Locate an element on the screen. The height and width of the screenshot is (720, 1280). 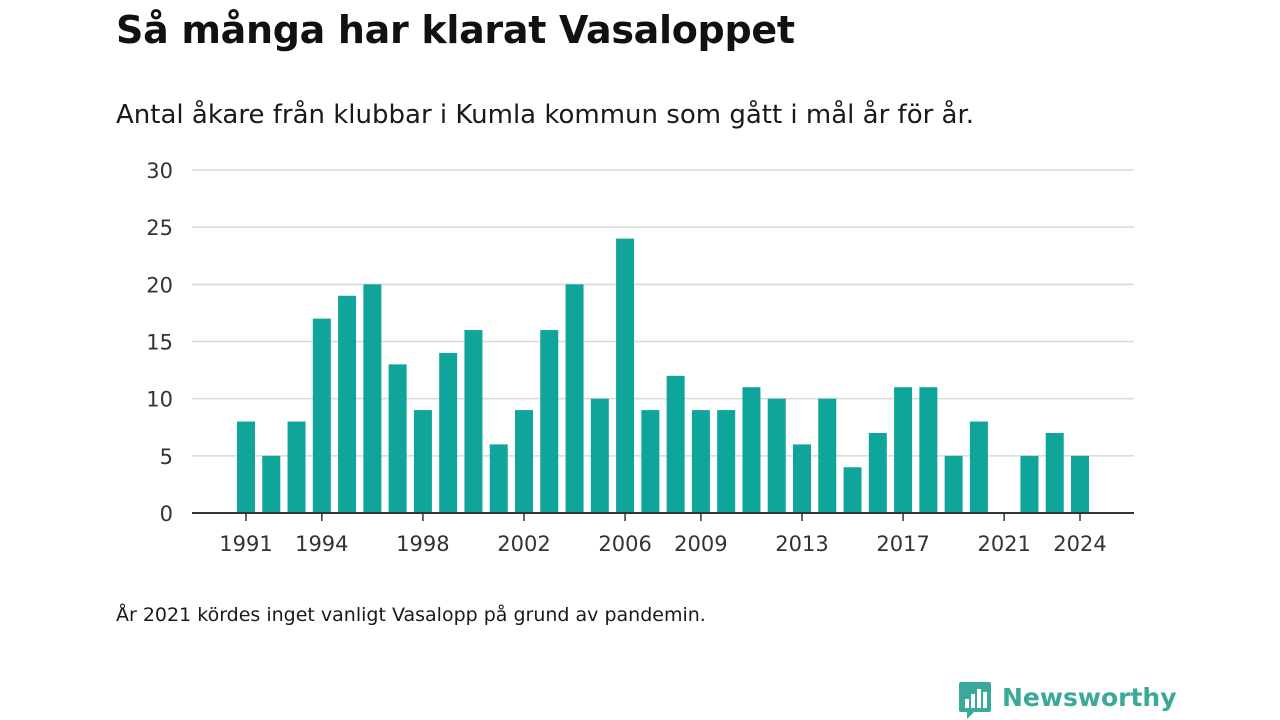
x-tick-label: 2002 is located at coordinates (523, 544).